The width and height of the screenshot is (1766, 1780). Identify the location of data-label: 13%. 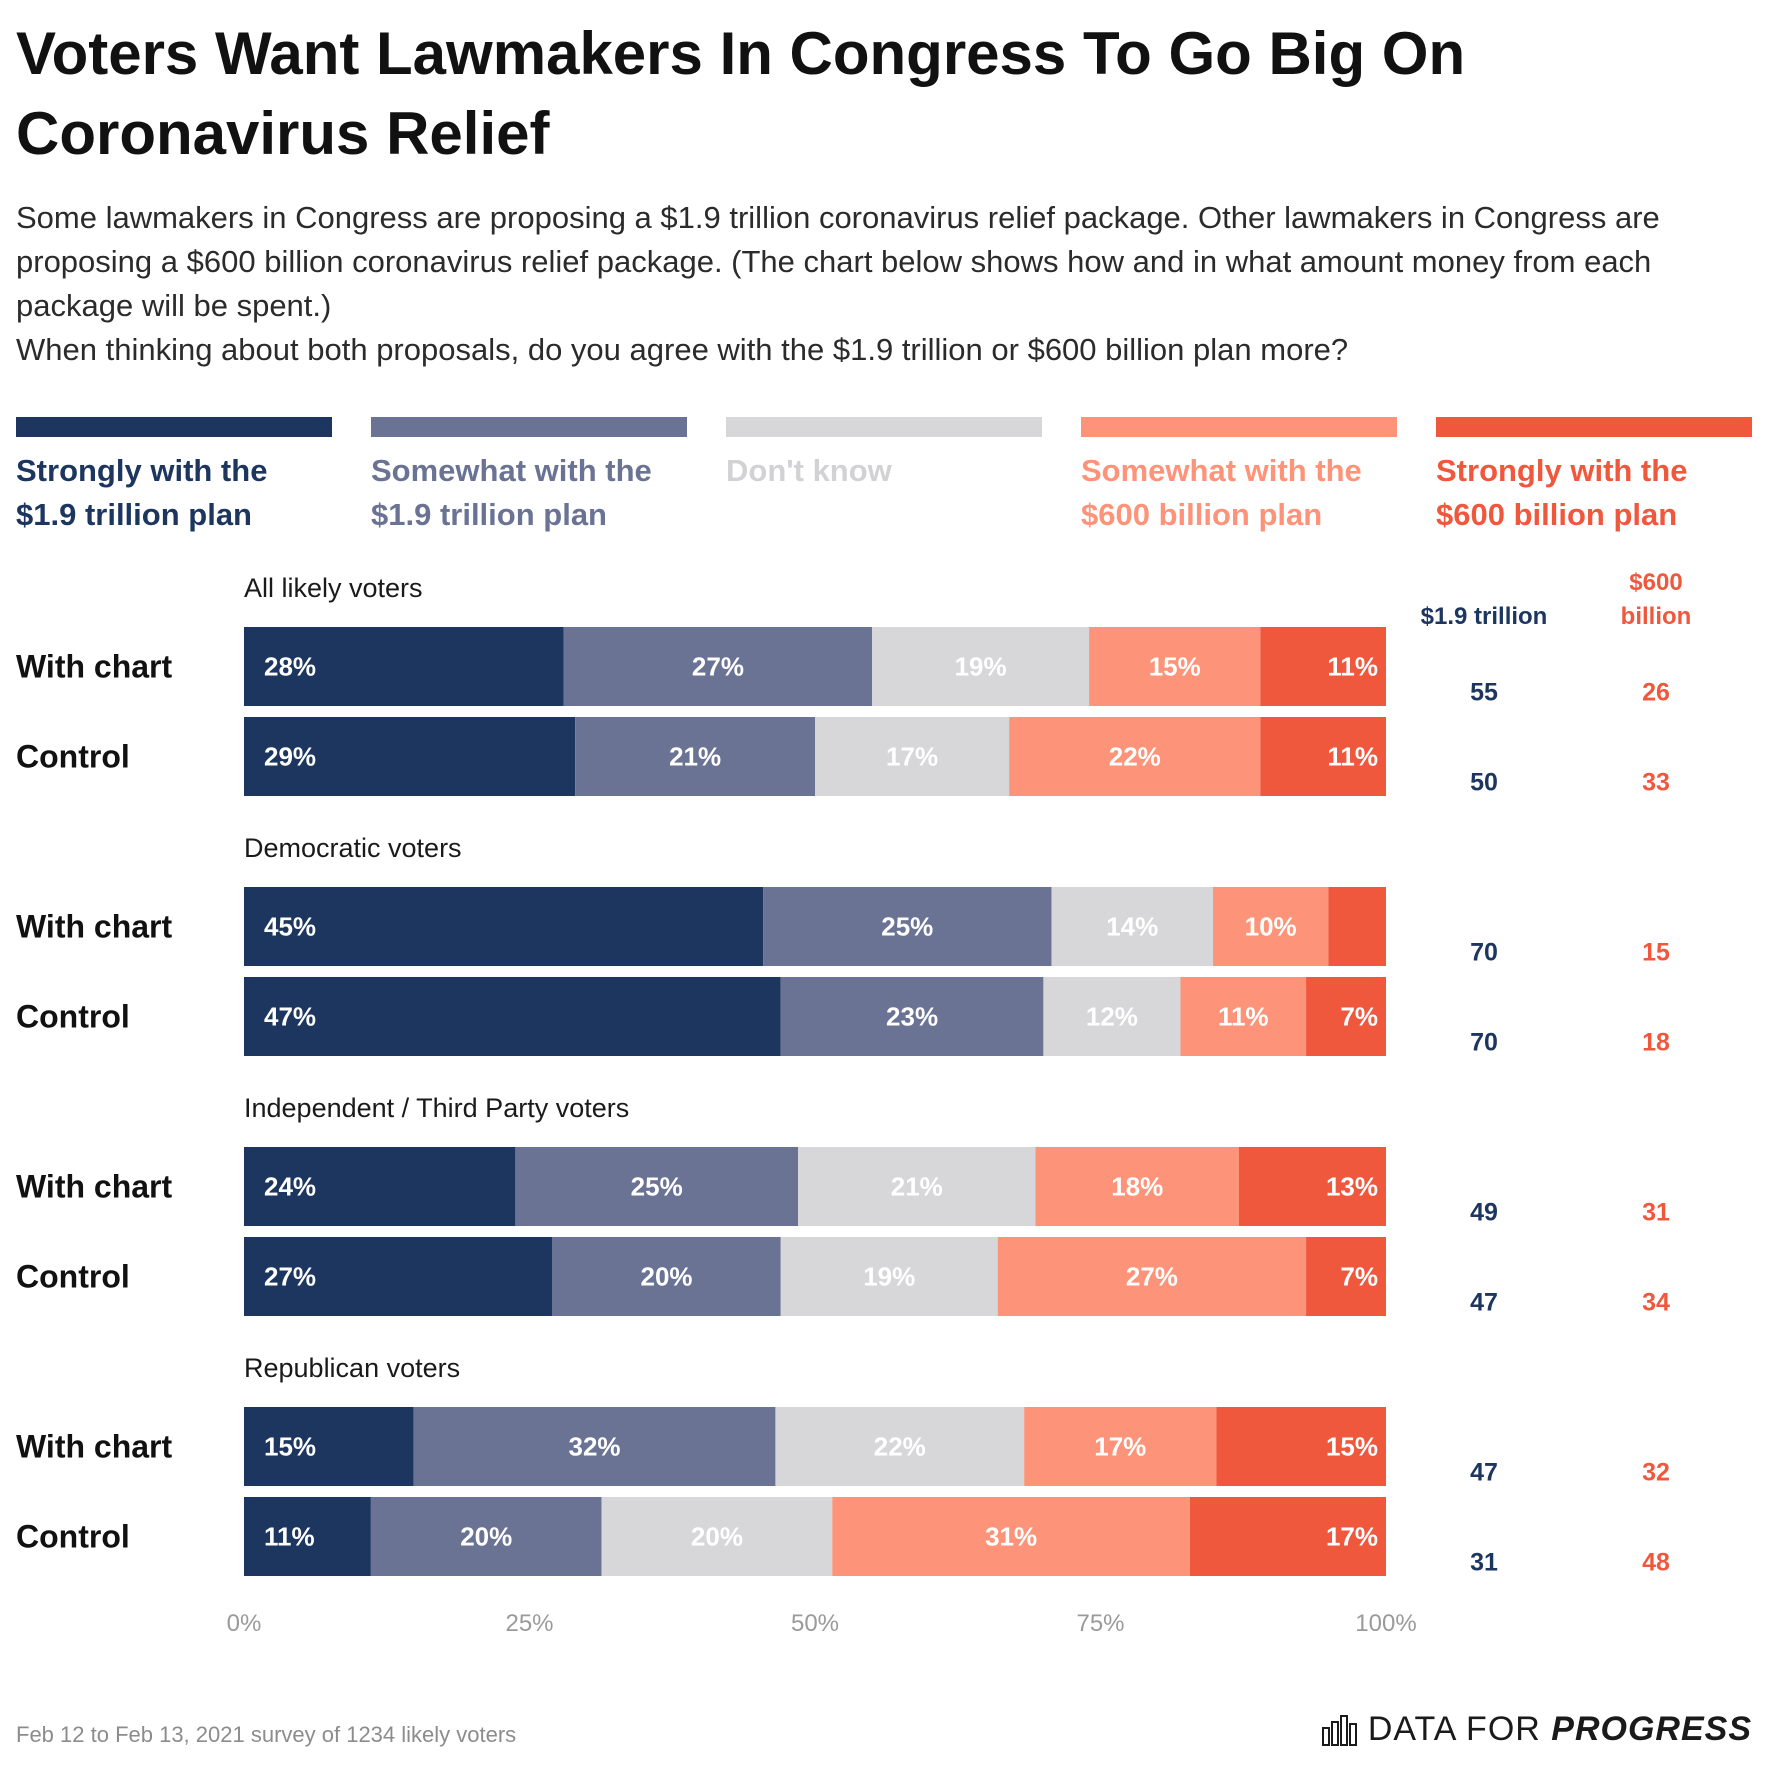
(1352, 1187).